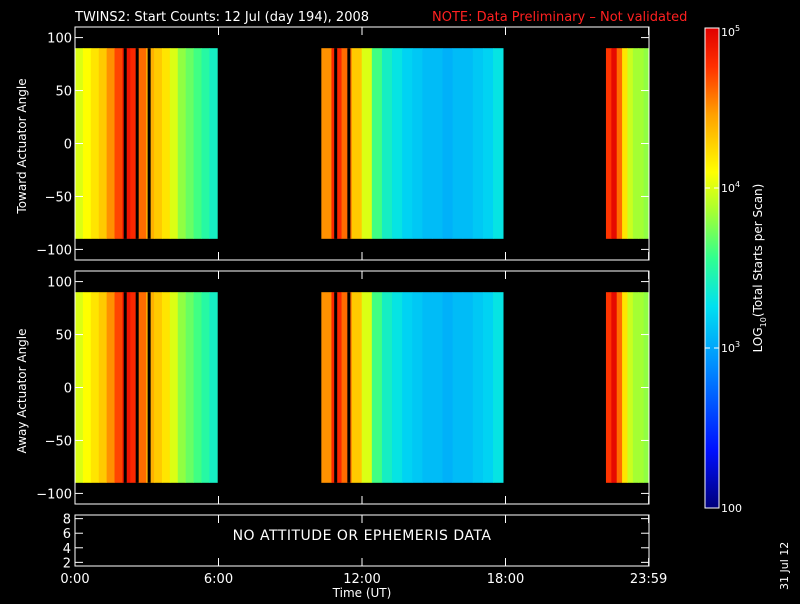  Describe the element at coordinates (362, 593) in the screenshot. I see `x-axis-label: Time (UT)` at that location.